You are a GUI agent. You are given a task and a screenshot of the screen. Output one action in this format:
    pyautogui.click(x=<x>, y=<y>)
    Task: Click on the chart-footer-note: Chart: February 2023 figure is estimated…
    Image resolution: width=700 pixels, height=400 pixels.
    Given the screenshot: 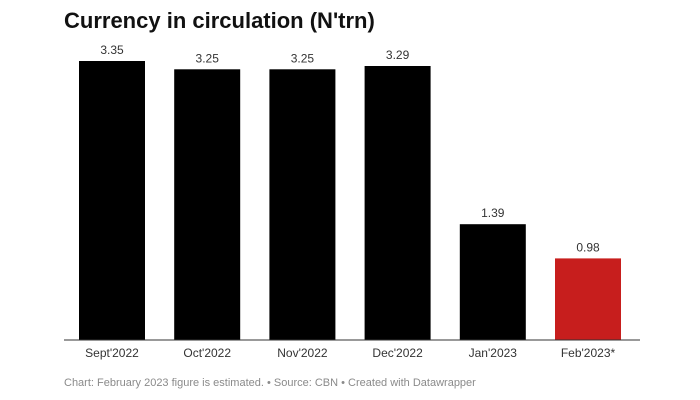 What is the action you would take?
    pyautogui.click(x=270, y=383)
    